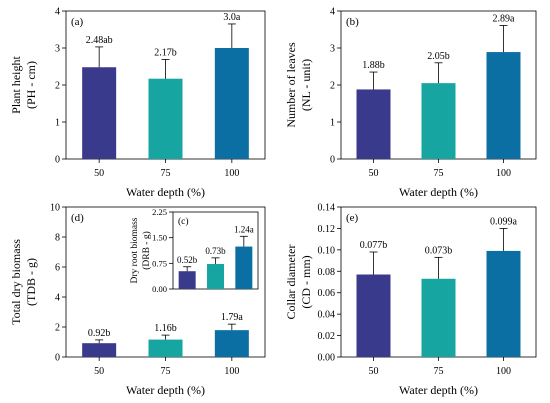 The width and height of the screenshot is (550, 403). I want to click on data-label: 2.89a, so click(504, 18).